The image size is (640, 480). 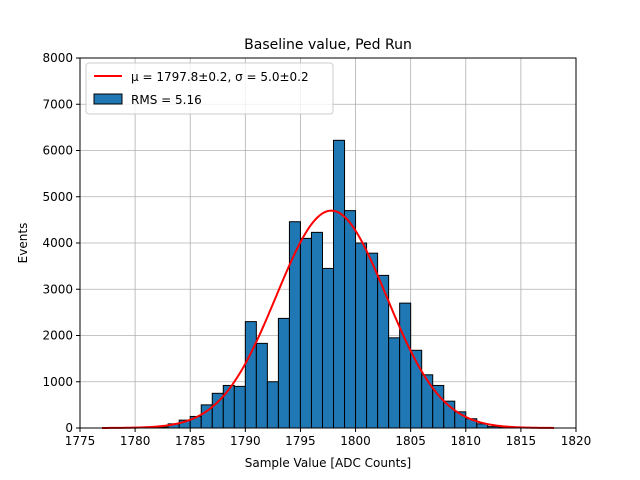 What do you see at coordinates (521, 441) in the screenshot?
I see `x-tick-label: 1815` at bounding box center [521, 441].